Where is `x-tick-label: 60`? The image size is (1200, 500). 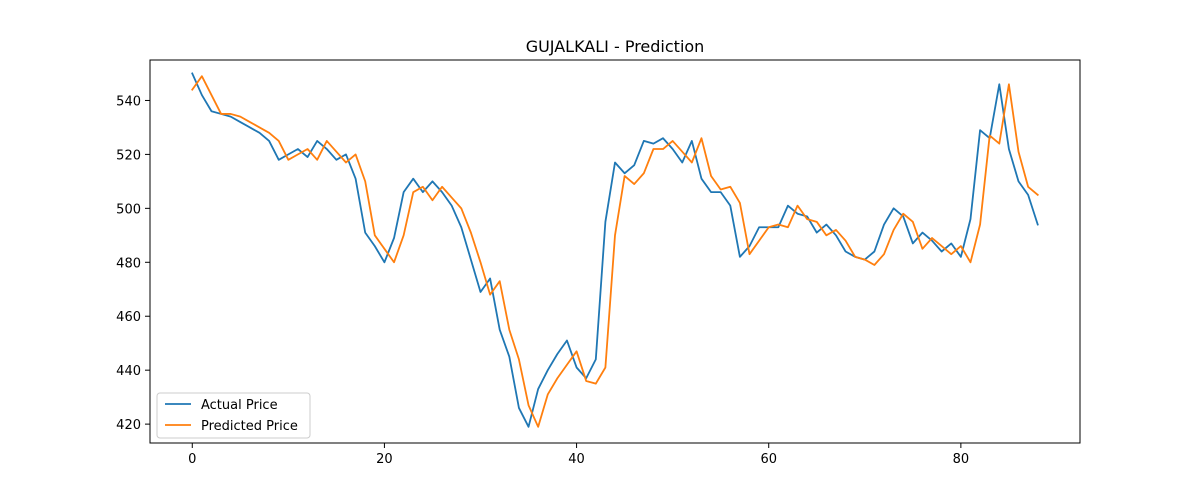
x-tick-label: 60 is located at coordinates (768, 459).